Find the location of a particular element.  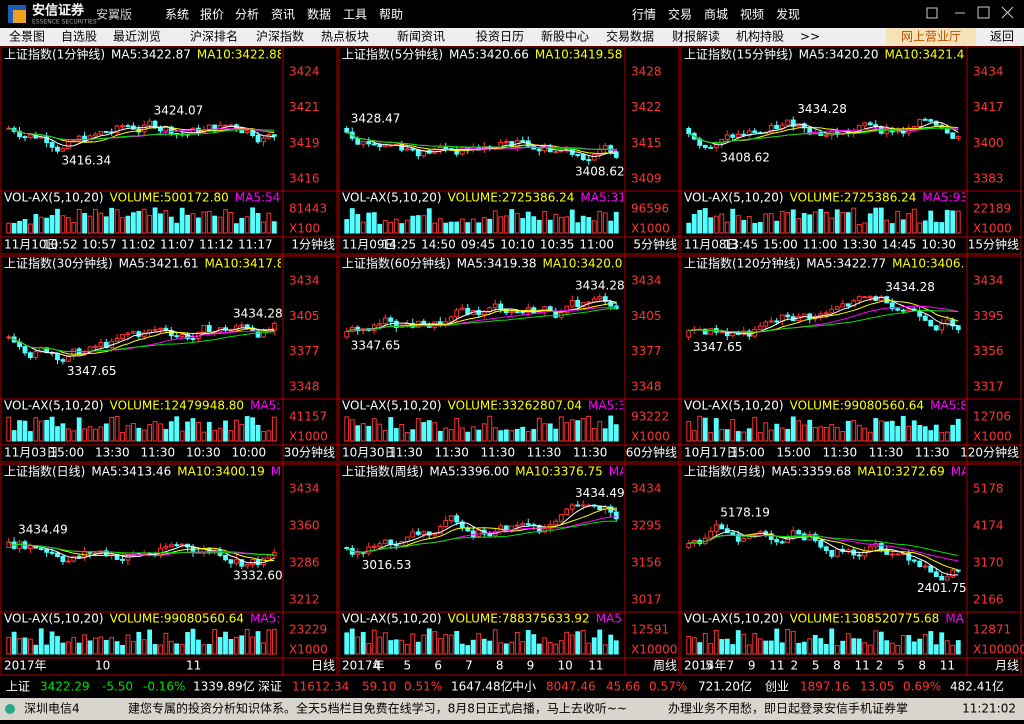

toolbar-tab: 沪深指数 is located at coordinates (280, 36).